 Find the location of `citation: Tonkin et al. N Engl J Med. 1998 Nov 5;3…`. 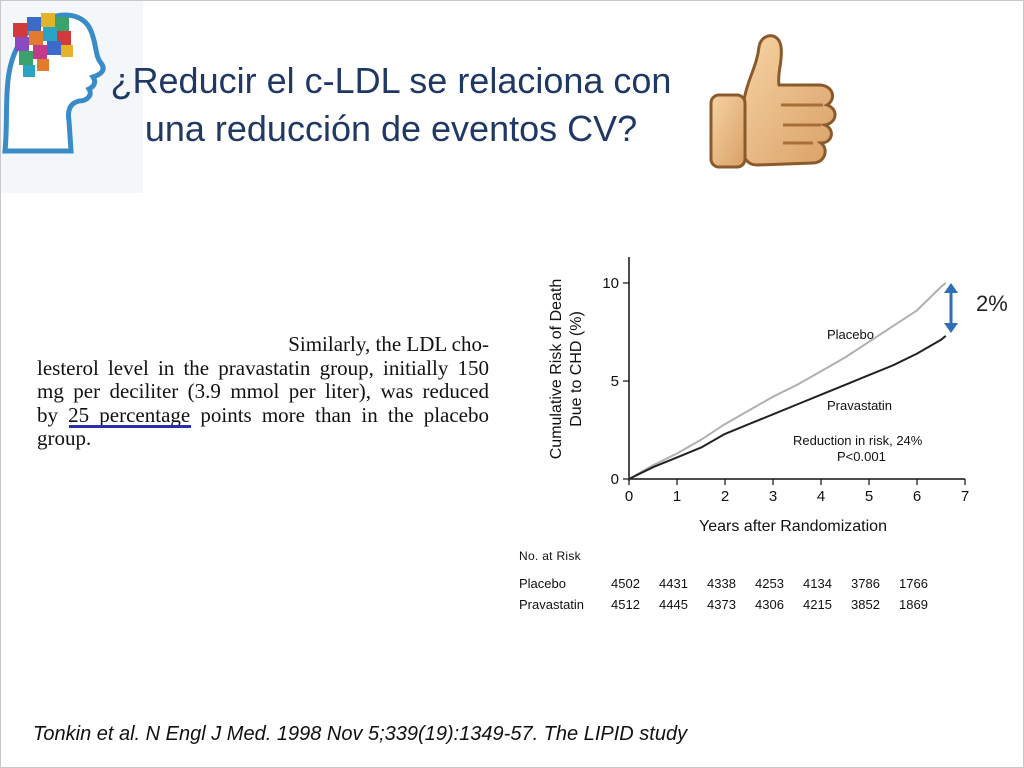

citation: Tonkin et al. N Engl J Med. 1998 Nov 5;3… is located at coordinates (360, 734).